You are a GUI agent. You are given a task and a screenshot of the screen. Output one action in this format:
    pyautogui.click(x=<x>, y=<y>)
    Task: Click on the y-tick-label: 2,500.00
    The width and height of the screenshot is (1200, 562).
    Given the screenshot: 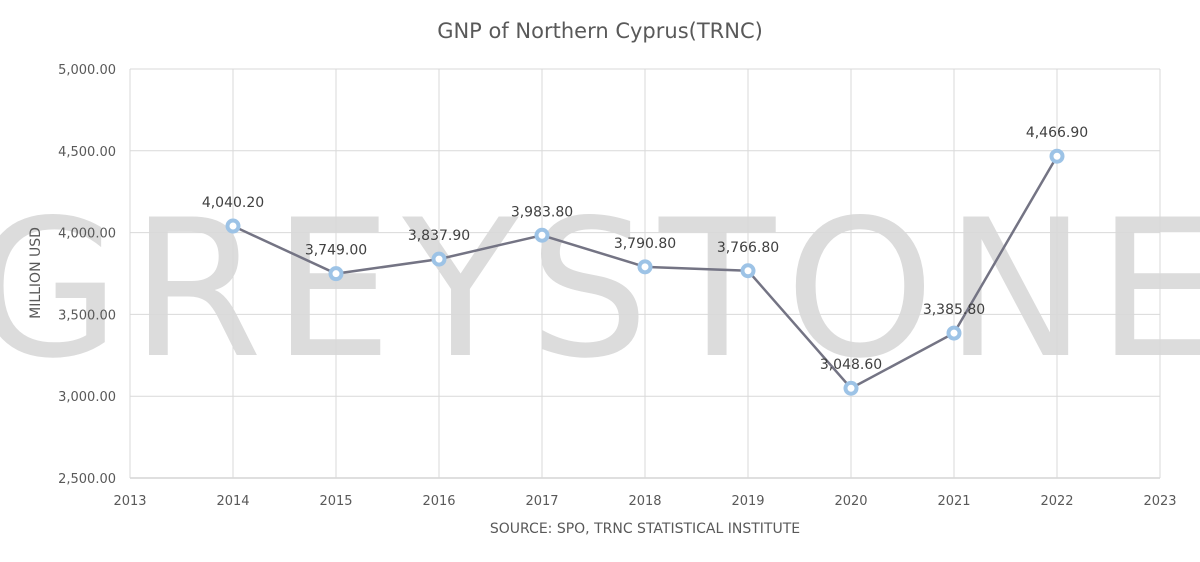 What is the action you would take?
    pyautogui.click(x=87, y=479)
    